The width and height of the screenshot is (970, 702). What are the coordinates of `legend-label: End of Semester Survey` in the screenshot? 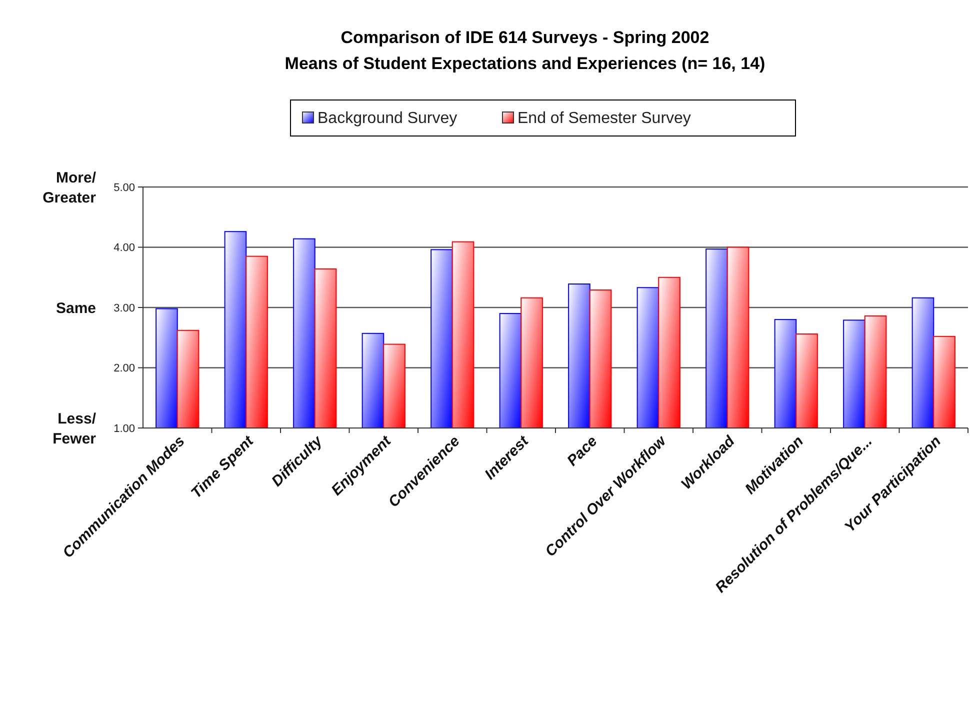 It's located at (604, 118).